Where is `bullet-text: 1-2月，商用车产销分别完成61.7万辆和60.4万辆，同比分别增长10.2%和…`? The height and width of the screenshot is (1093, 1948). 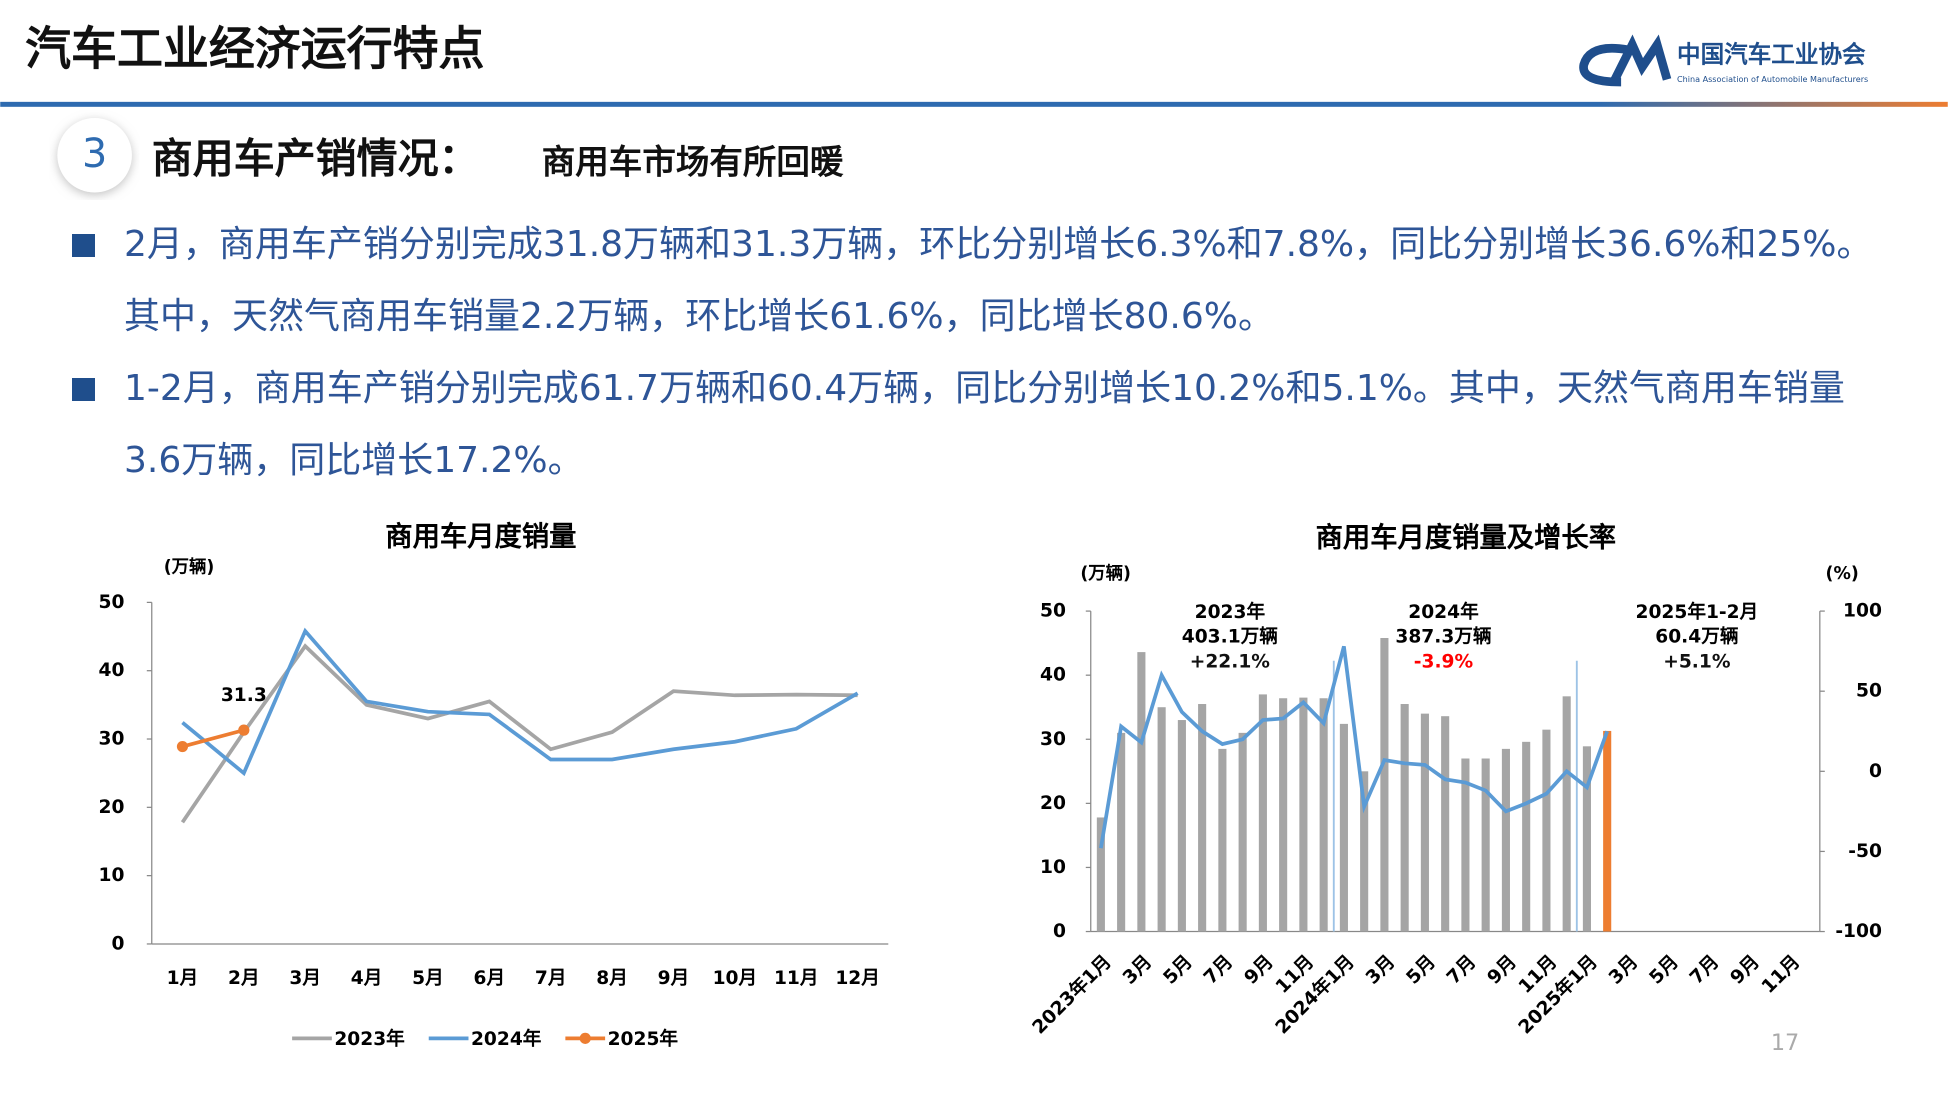
bullet-text: 1-2月，商用车产销分别完成61.7万辆和60.4万辆，同比分别增长10.2%和… is located at coordinates (984, 424).